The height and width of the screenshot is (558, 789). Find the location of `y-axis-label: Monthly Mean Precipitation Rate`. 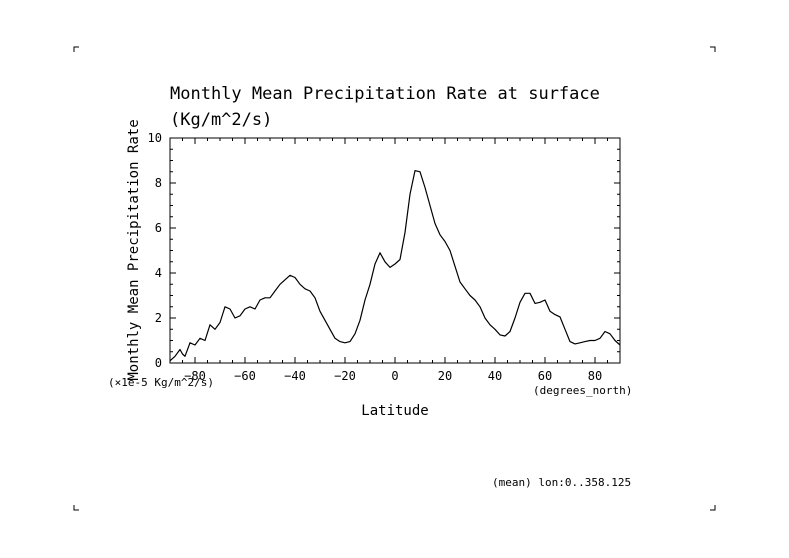

y-axis-label: Monthly Mean Precipitation Rate is located at coordinates (134, 249).